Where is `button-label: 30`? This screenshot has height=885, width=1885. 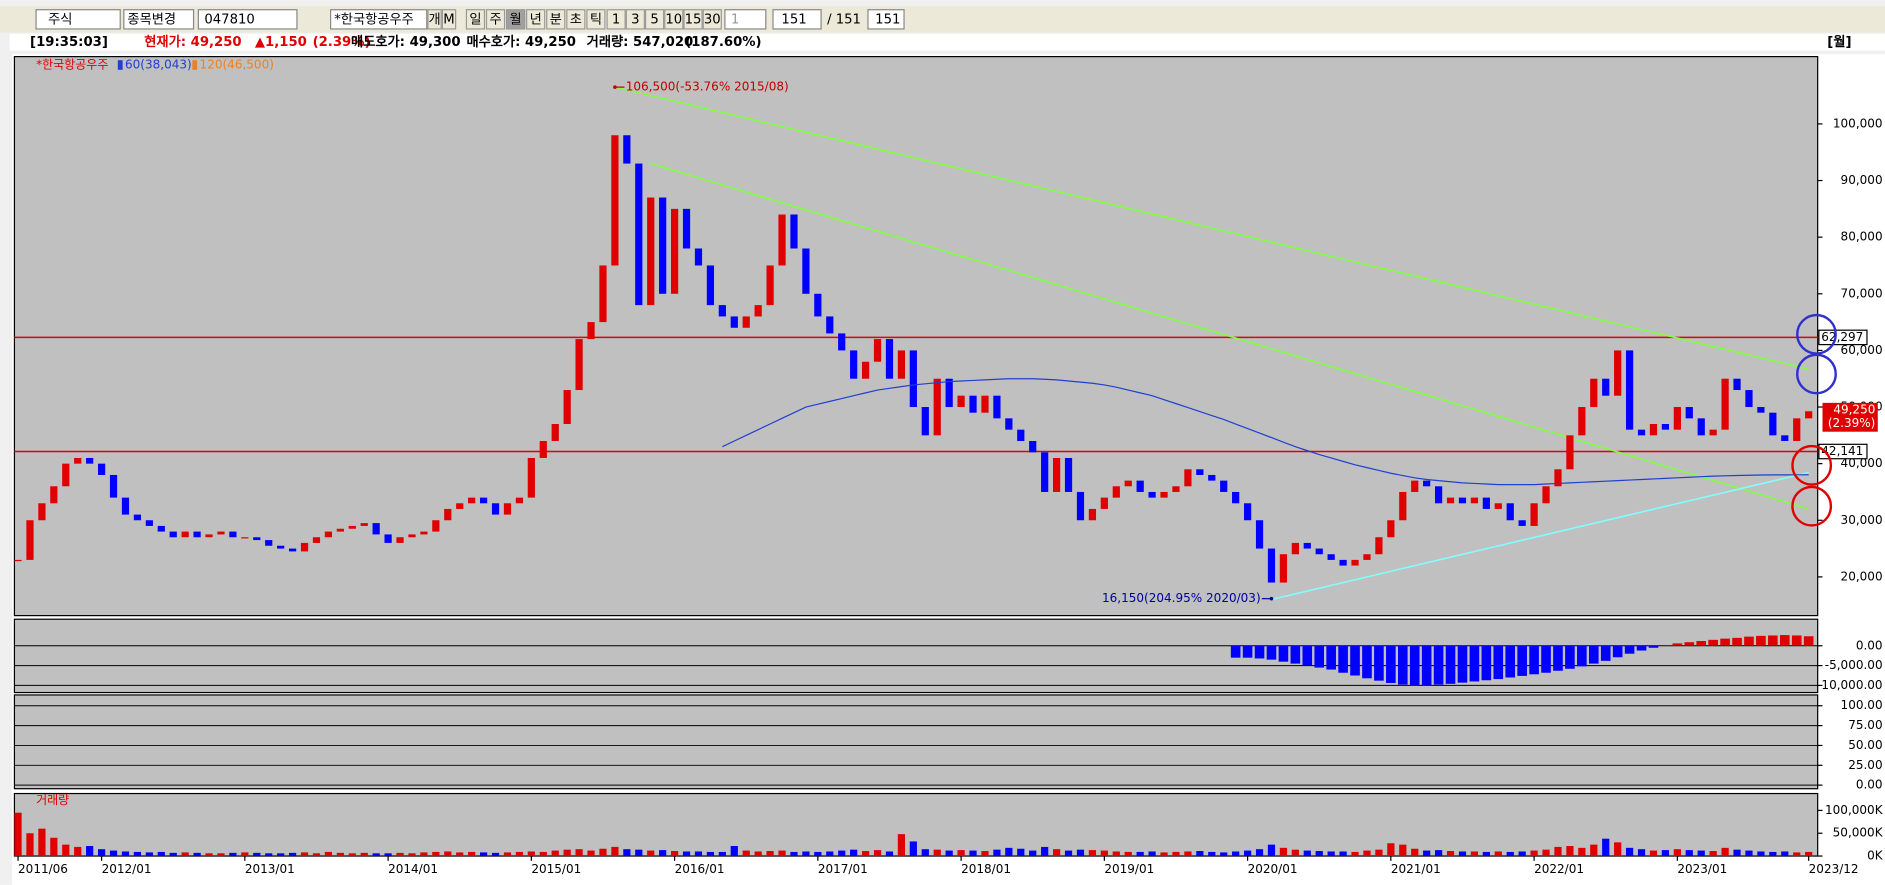
button-label: 30 is located at coordinates (712, 19).